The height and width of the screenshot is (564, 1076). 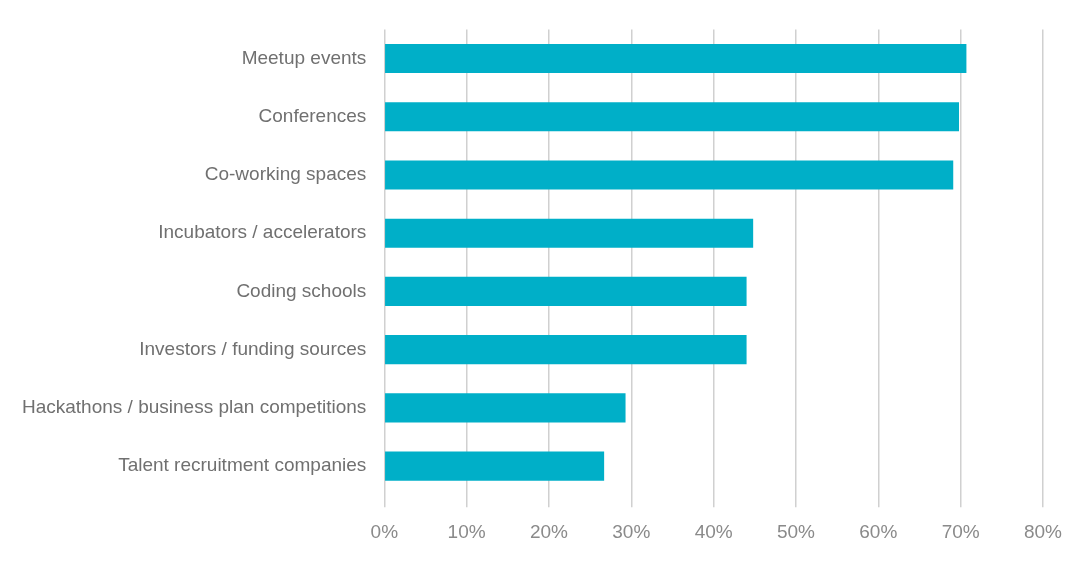 What do you see at coordinates (1043, 531) in the screenshot?
I see `x-tick-label: 80%` at bounding box center [1043, 531].